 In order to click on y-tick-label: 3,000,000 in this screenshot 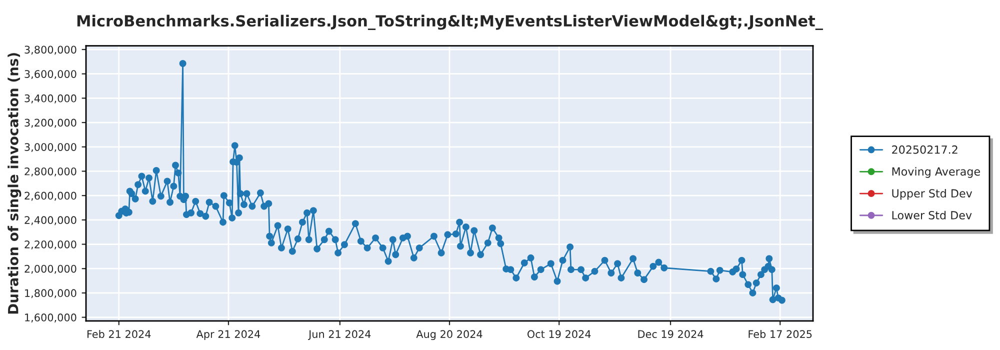, I will do `click(50, 147)`.